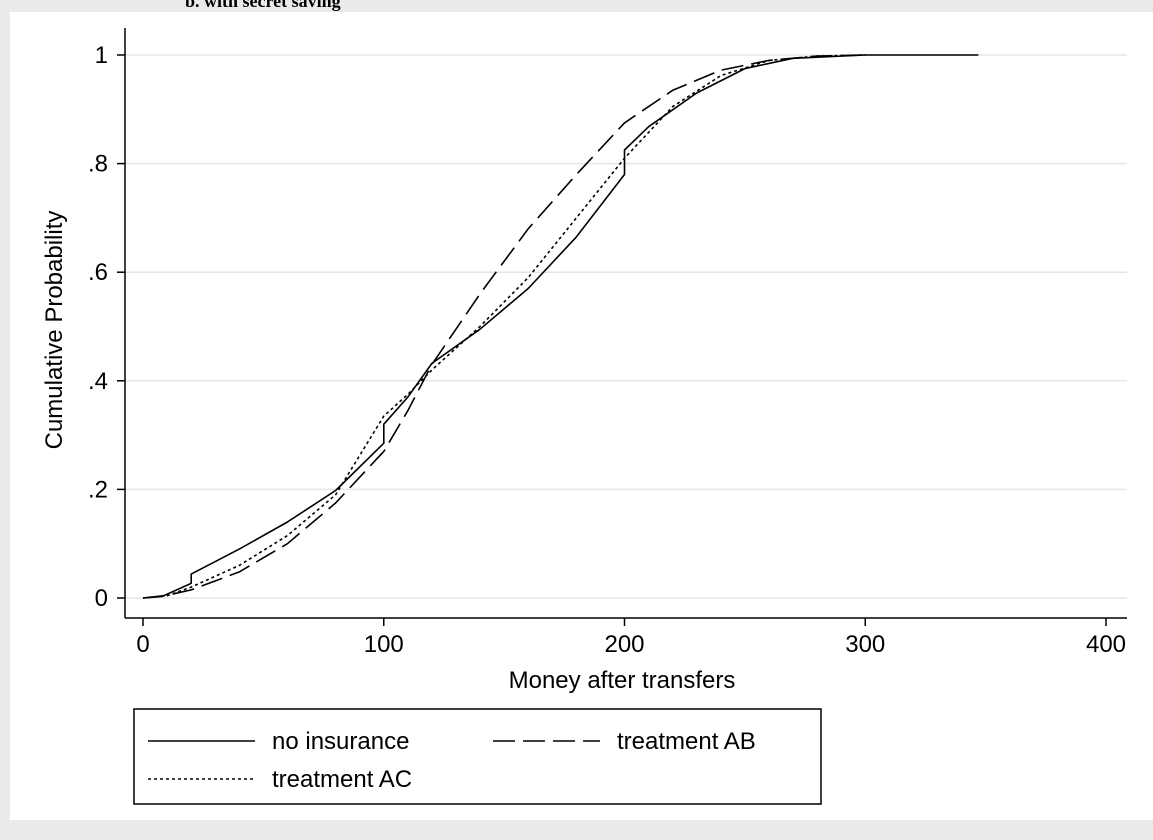 The image size is (1153, 840). Describe the element at coordinates (622, 680) in the screenshot. I see `x-axis-title: Money after transfers` at that location.